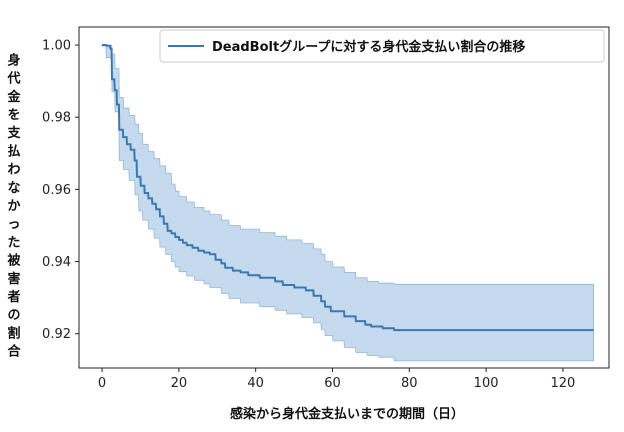 Image resolution: width=624 pixels, height=432 pixels. Describe the element at coordinates (13, 188) in the screenshot. I see `y-axis-label-char: な` at that location.